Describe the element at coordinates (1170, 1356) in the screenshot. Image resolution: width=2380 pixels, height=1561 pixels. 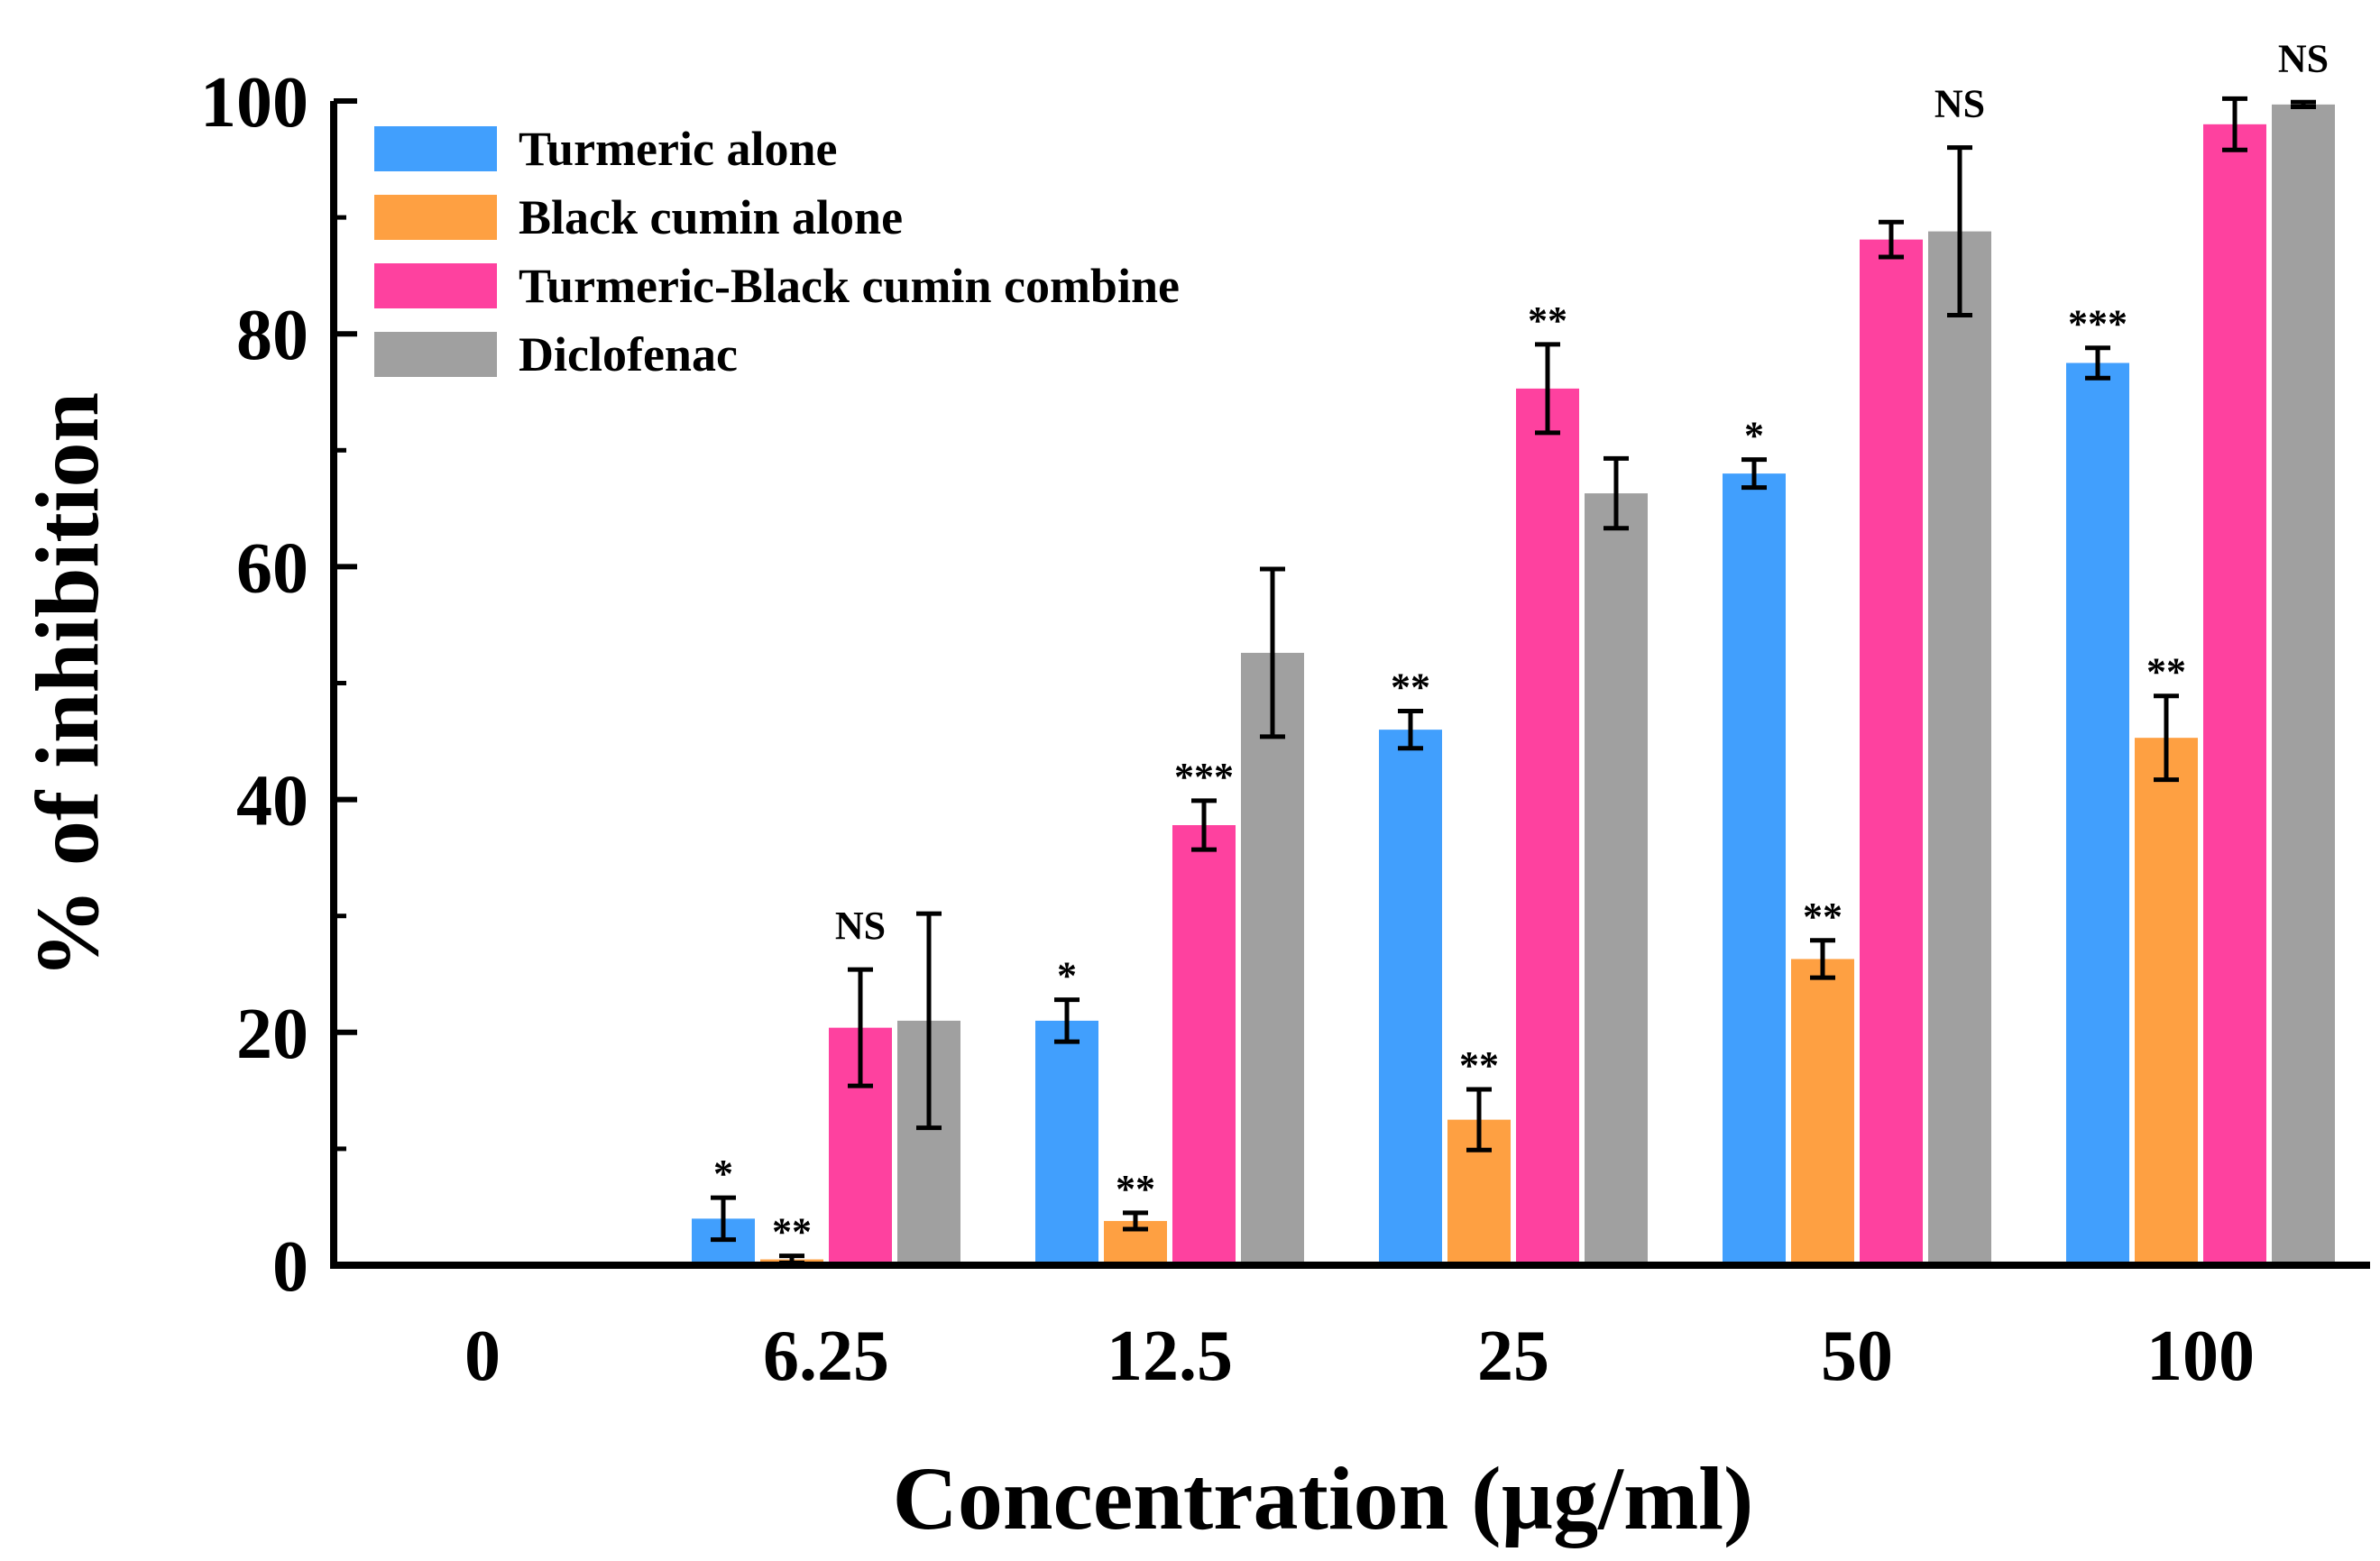
I see `x-tick-label: 12.5` at that location.